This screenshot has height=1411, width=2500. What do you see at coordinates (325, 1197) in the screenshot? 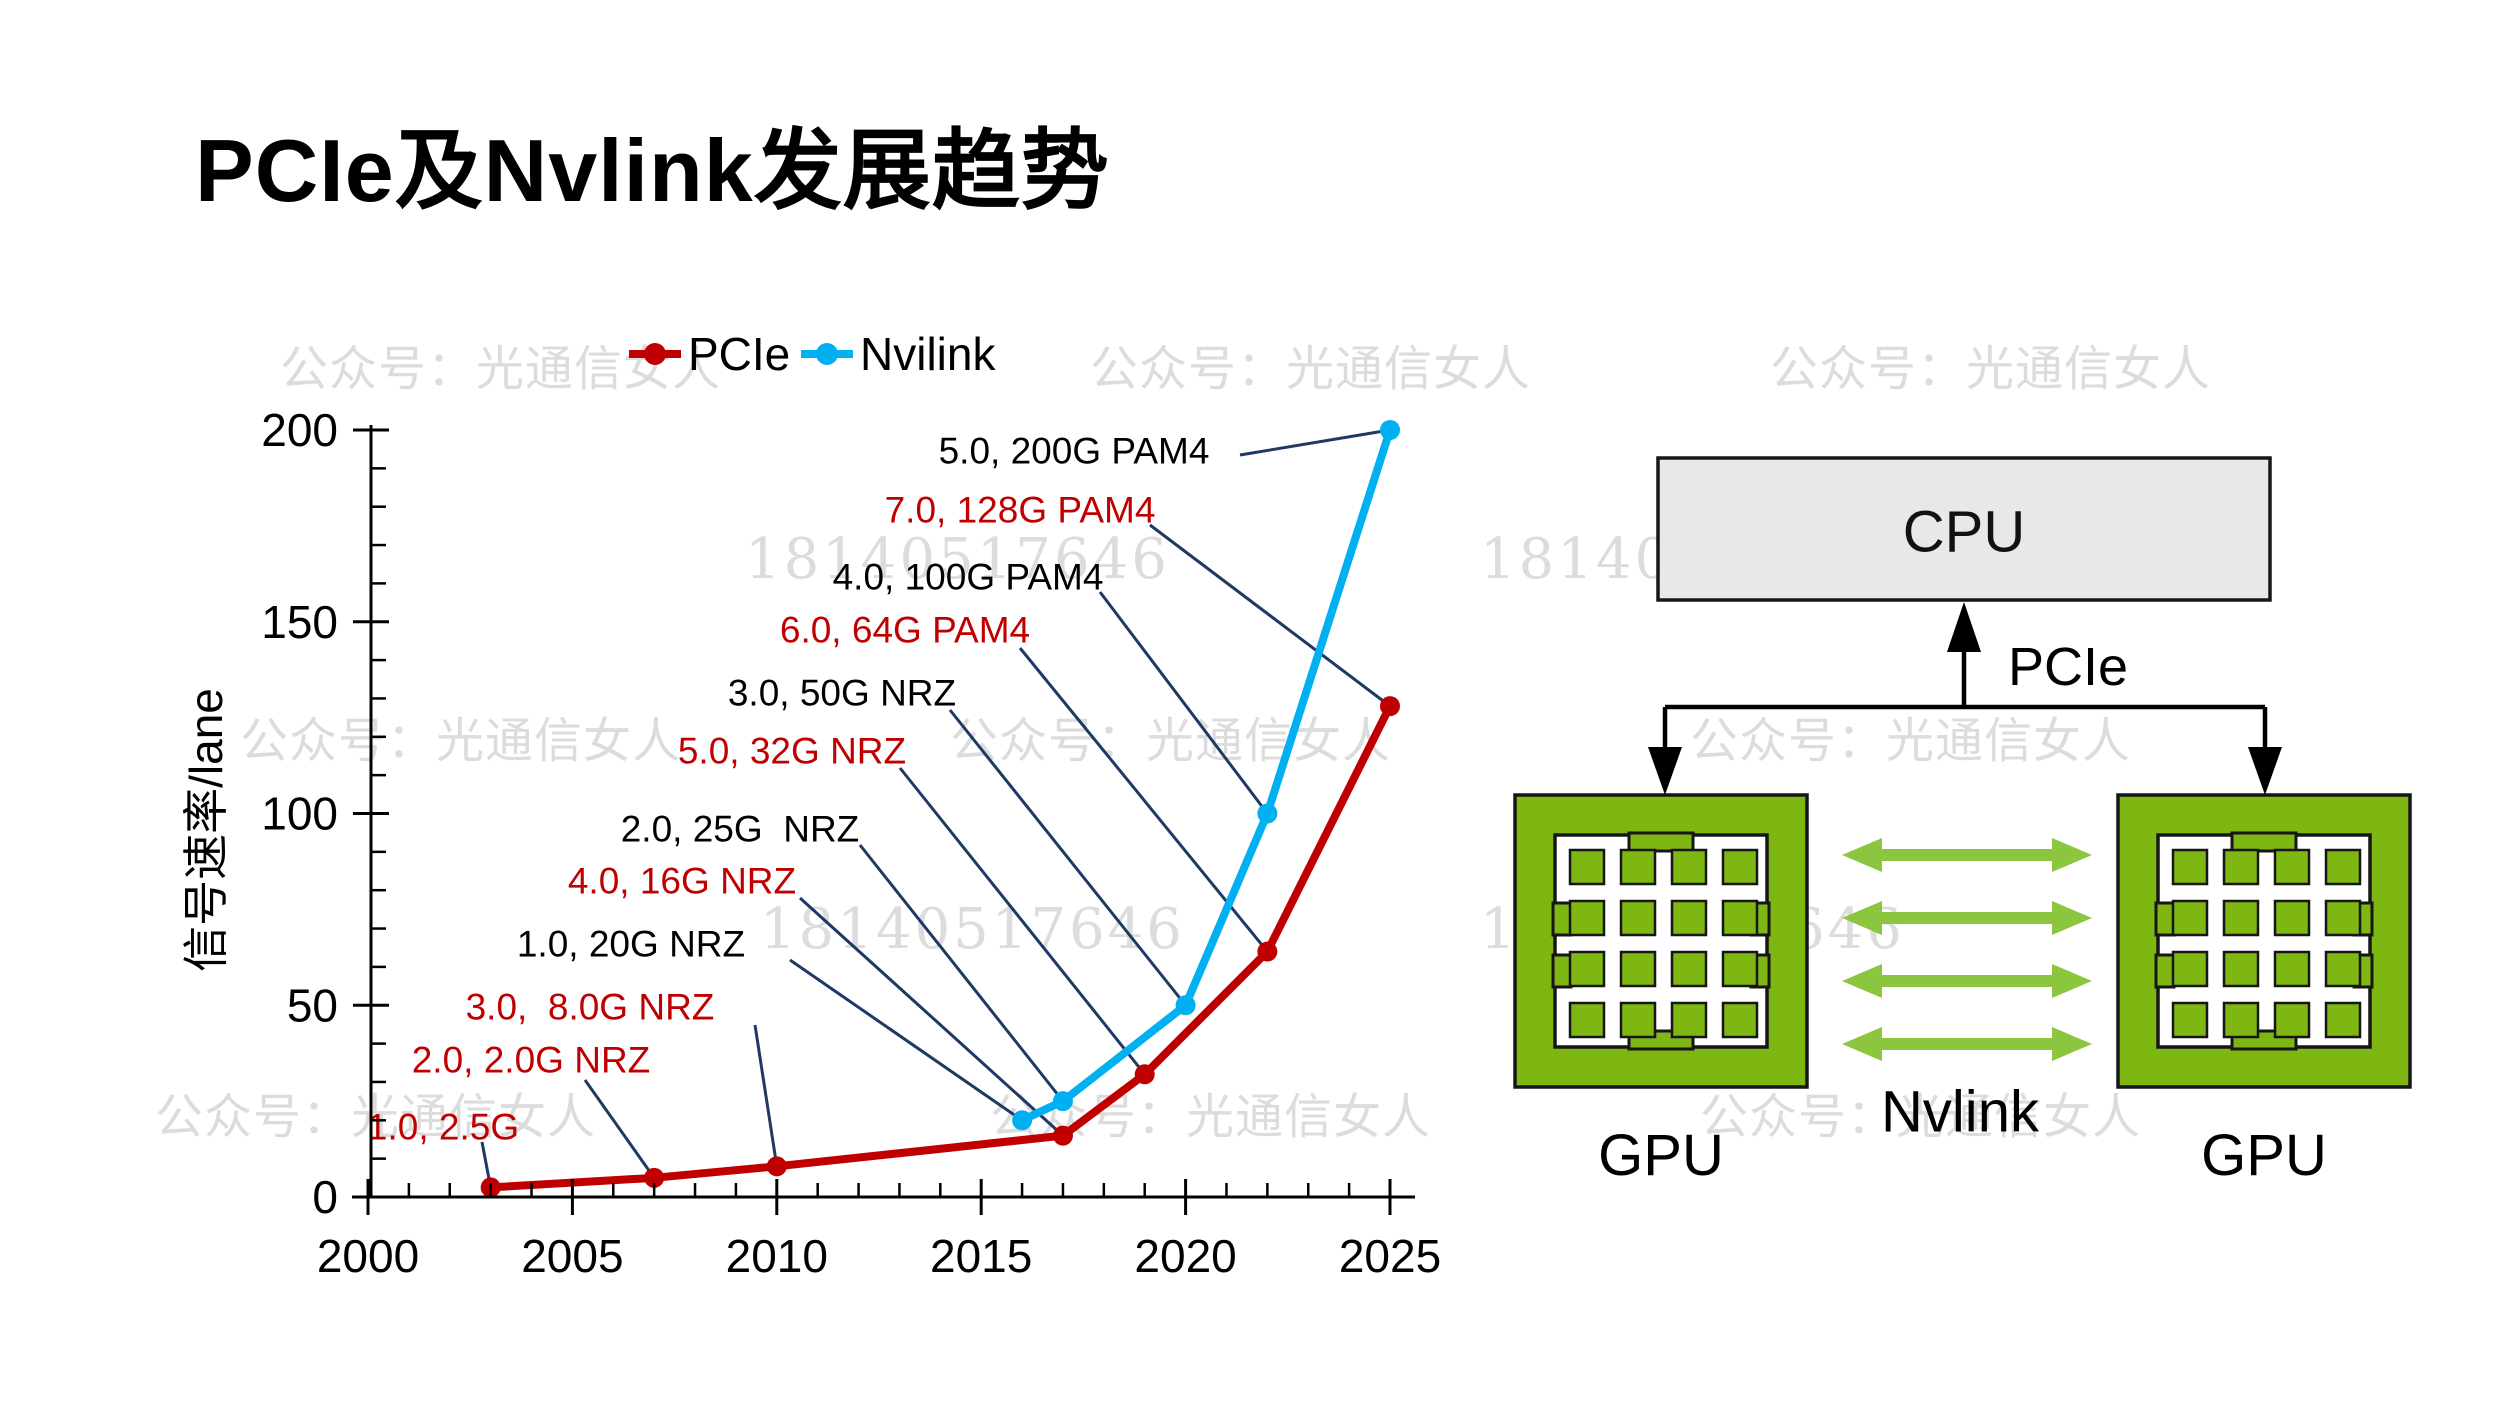
I see `y-tick-label: 0` at bounding box center [325, 1197].